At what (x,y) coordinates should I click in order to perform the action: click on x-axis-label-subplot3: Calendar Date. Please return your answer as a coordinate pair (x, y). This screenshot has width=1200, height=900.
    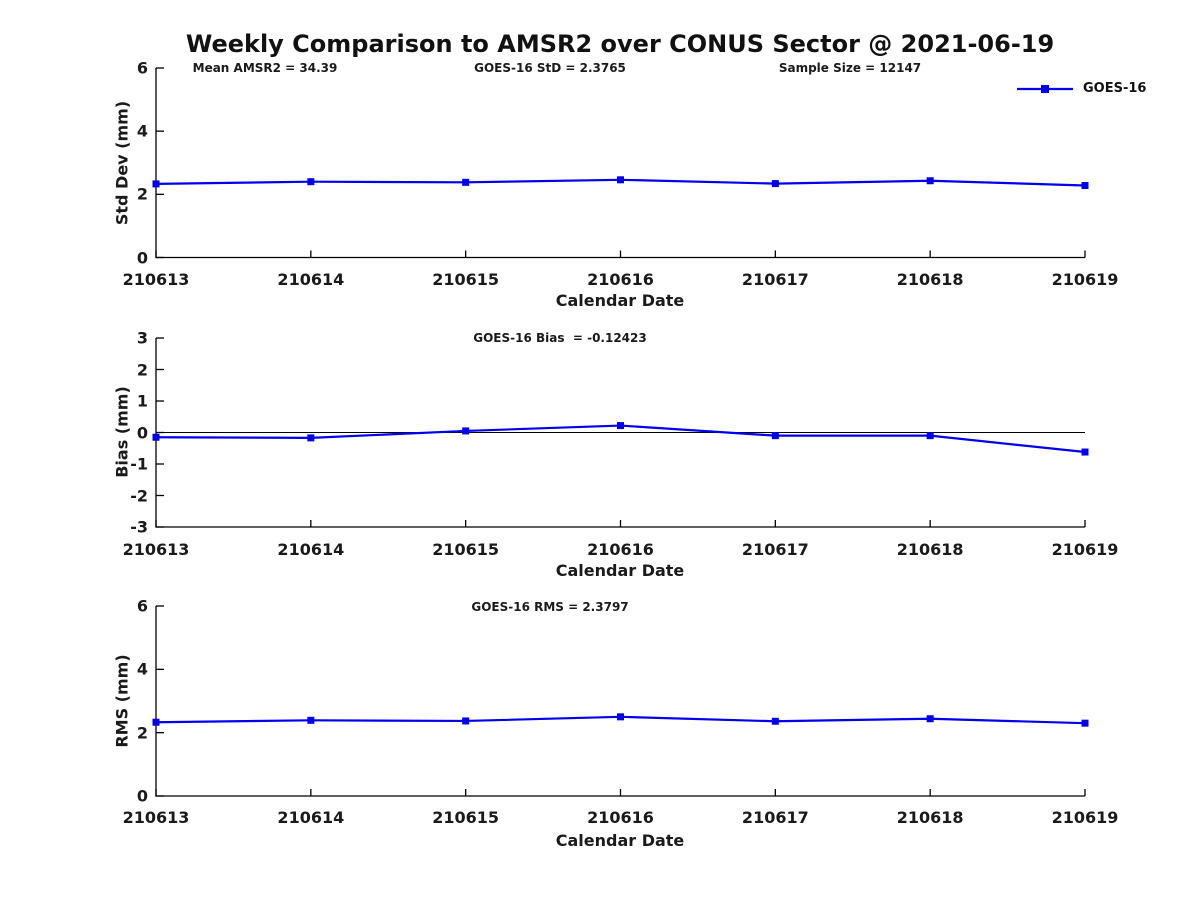
    Looking at the image, I should click on (620, 840).